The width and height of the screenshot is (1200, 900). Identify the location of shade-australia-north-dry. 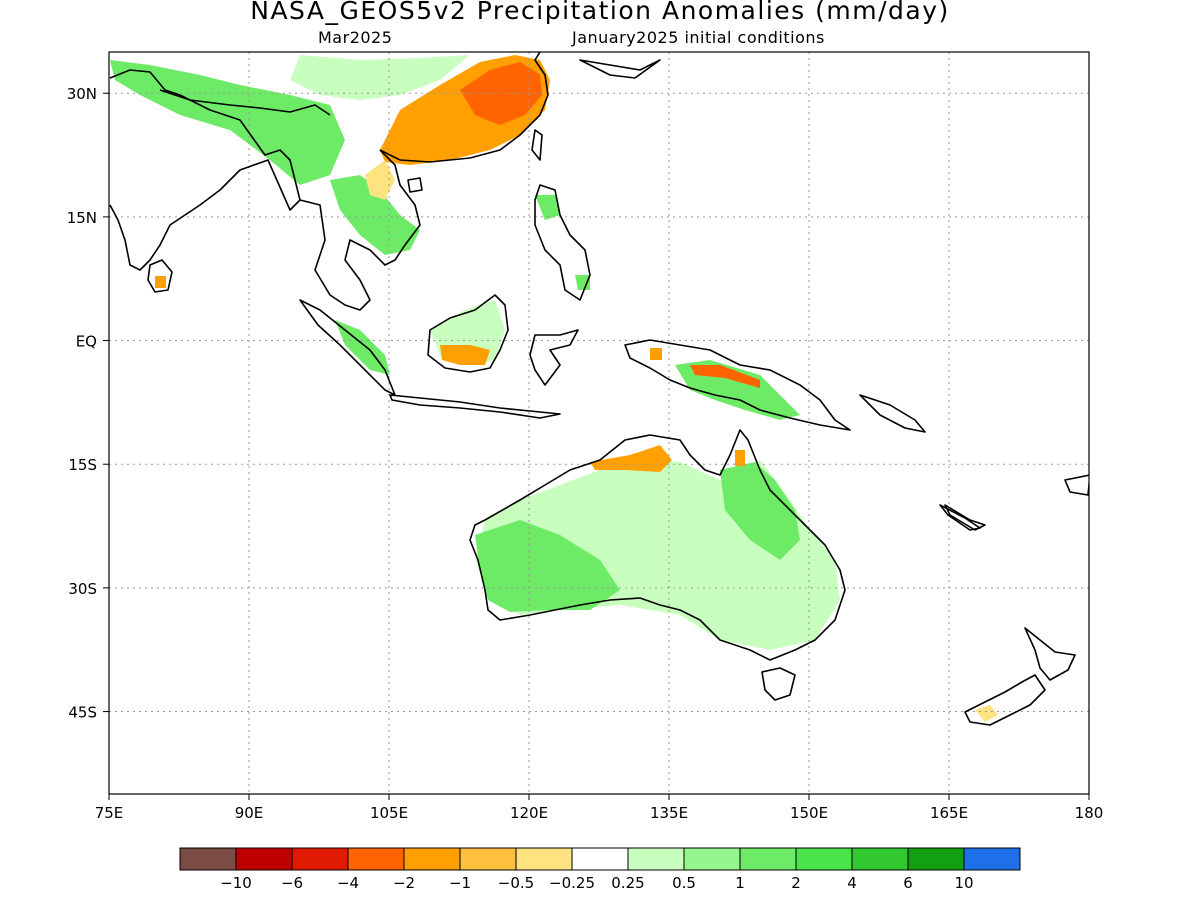
(631, 458).